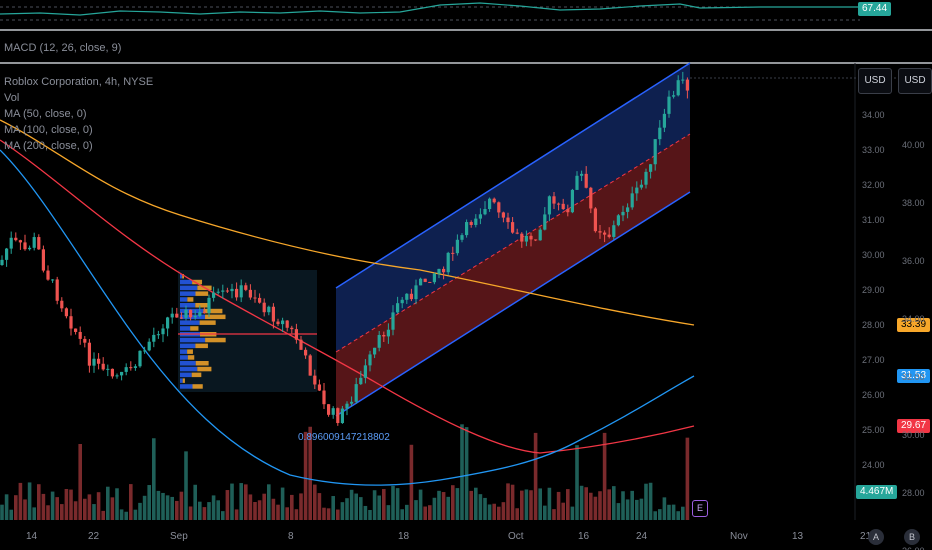 This screenshot has width=932, height=550. What do you see at coordinates (45, 114) in the screenshot?
I see `legend-ma50: MA (50, close, 0)` at bounding box center [45, 114].